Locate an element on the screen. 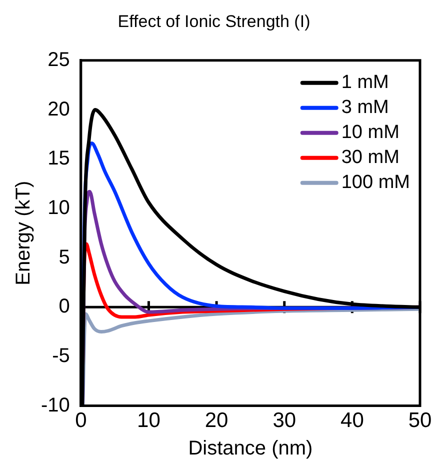  y-tick-label: 15 is located at coordinates (59, 159).